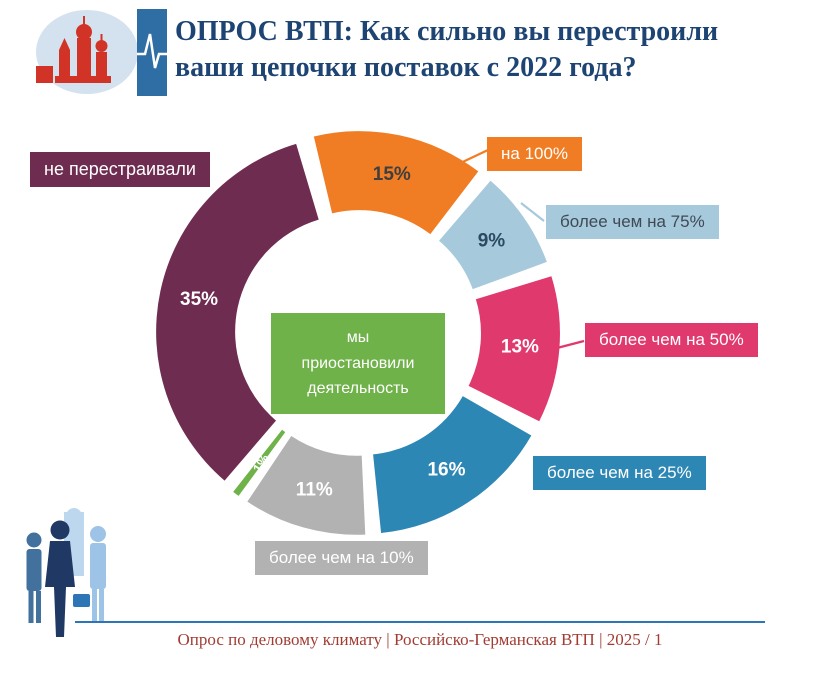  What do you see at coordinates (392, 174) in the screenshot?
I see `slice-pct-label-0: 15%` at bounding box center [392, 174].